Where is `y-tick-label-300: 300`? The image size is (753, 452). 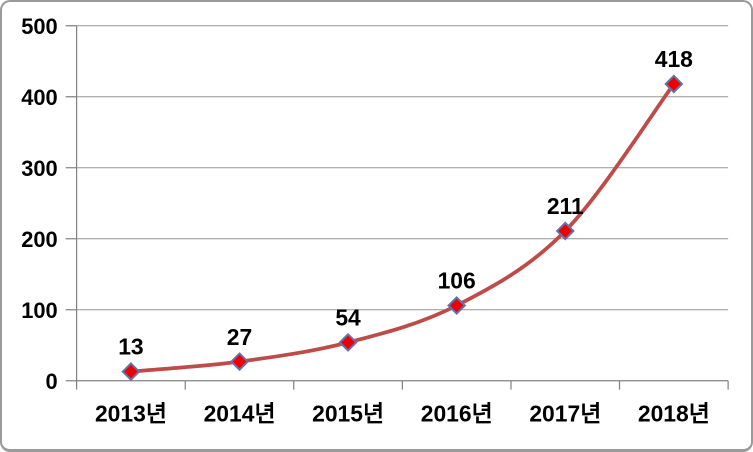 y-tick-label-300: 300 is located at coordinates (39, 168).